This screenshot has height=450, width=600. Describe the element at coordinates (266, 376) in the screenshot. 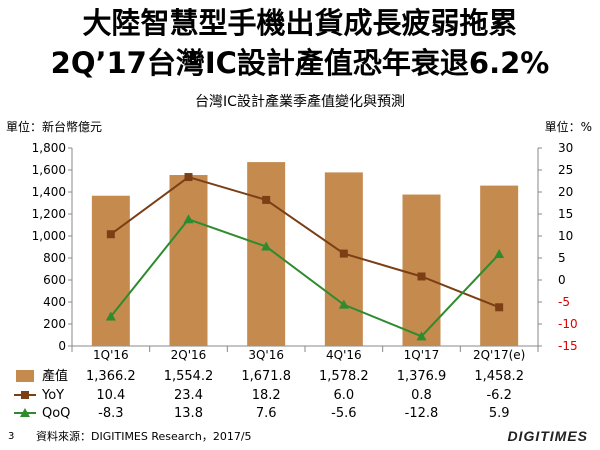

I see `table-cell: 1,671.8` at that location.